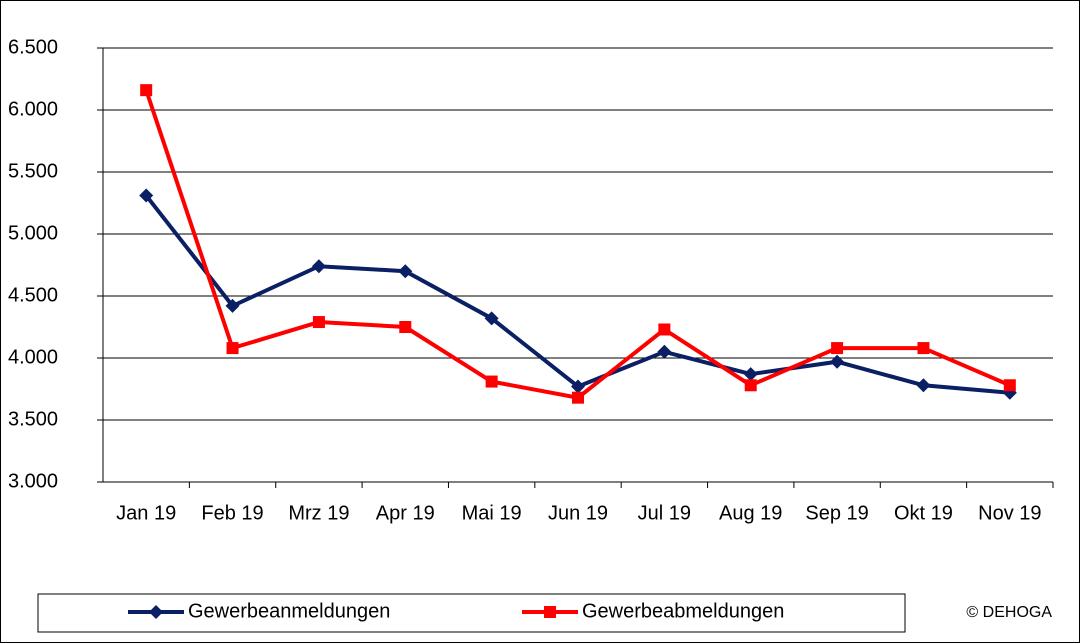 The width and height of the screenshot is (1080, 643). Describe the element at coordinates (318, 513) in the screenshot. I see `x-tick-label: Mrz 19` at that location.